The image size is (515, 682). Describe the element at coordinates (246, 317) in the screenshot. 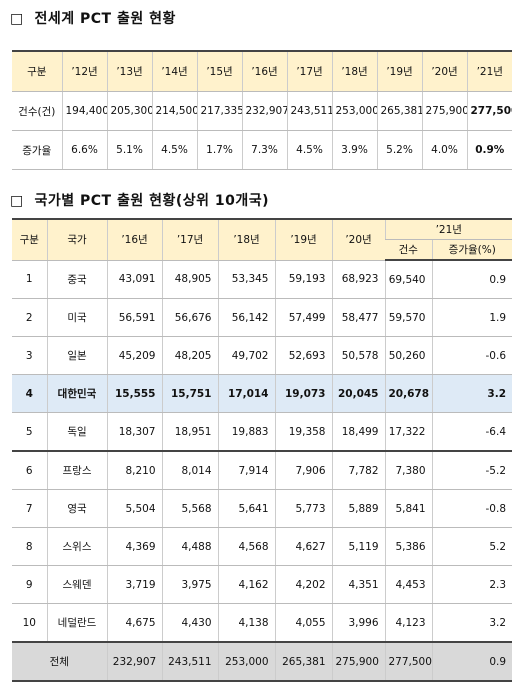

I see `cell: 56,142` at that location.